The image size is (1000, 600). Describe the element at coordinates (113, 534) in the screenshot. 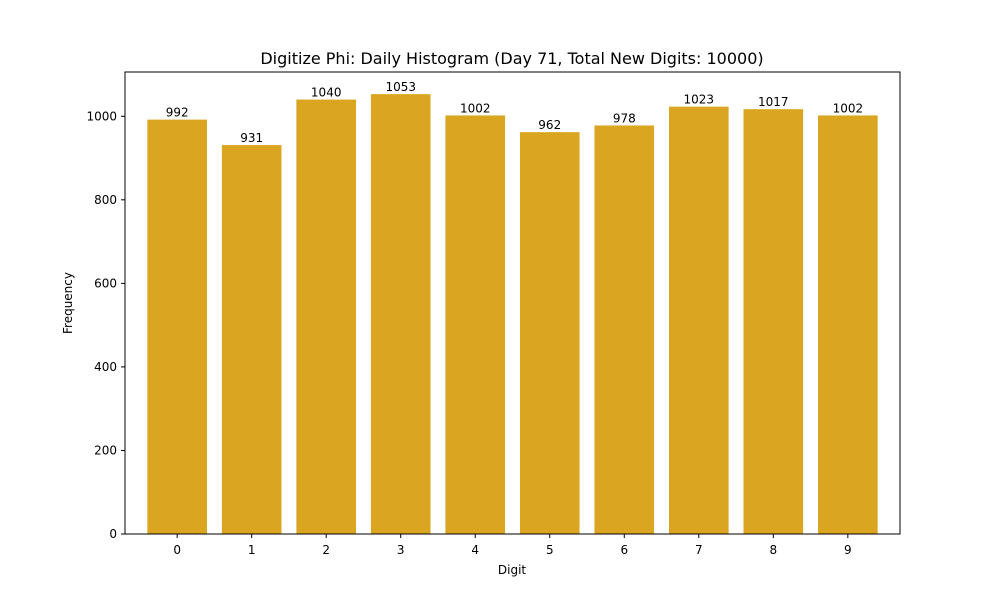

I see `y-tick-label: 0` at that location.